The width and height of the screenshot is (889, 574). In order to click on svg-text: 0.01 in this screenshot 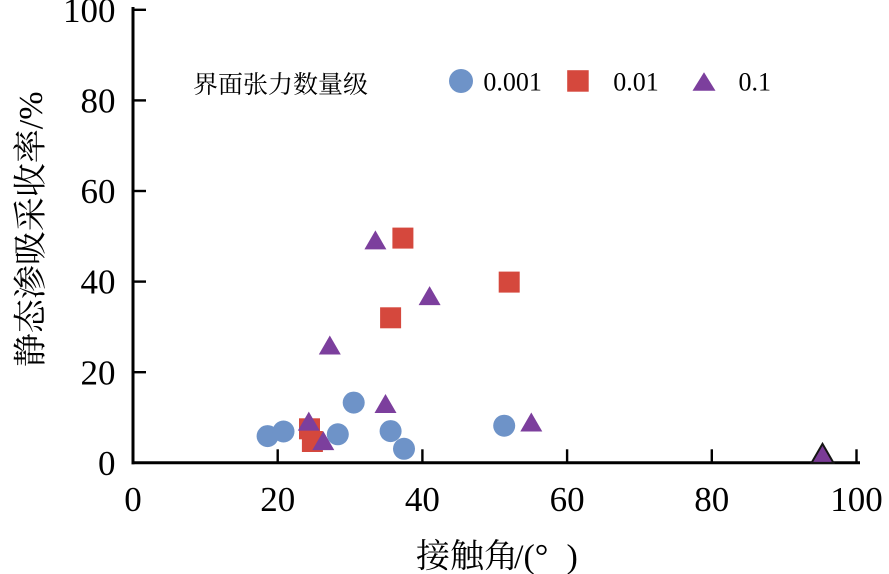, I will do `click(636, 82)`.